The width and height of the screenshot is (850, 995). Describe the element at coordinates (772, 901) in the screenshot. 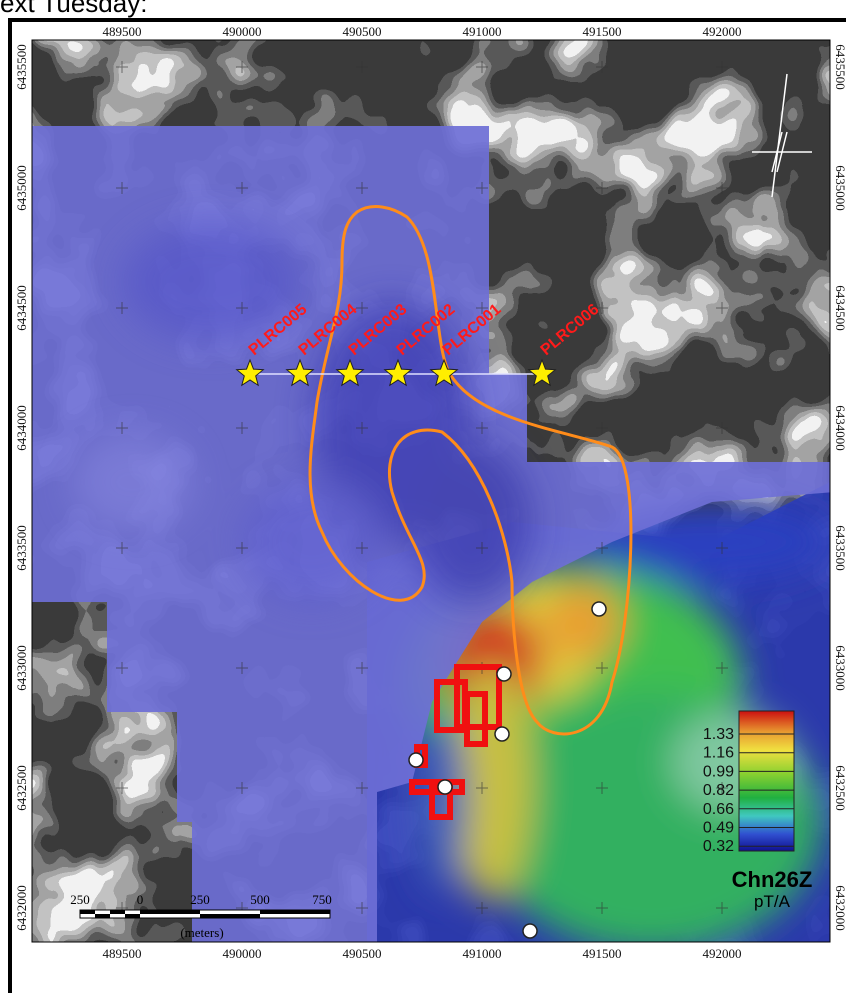

I see `legend-unit: pT/A` at that location.